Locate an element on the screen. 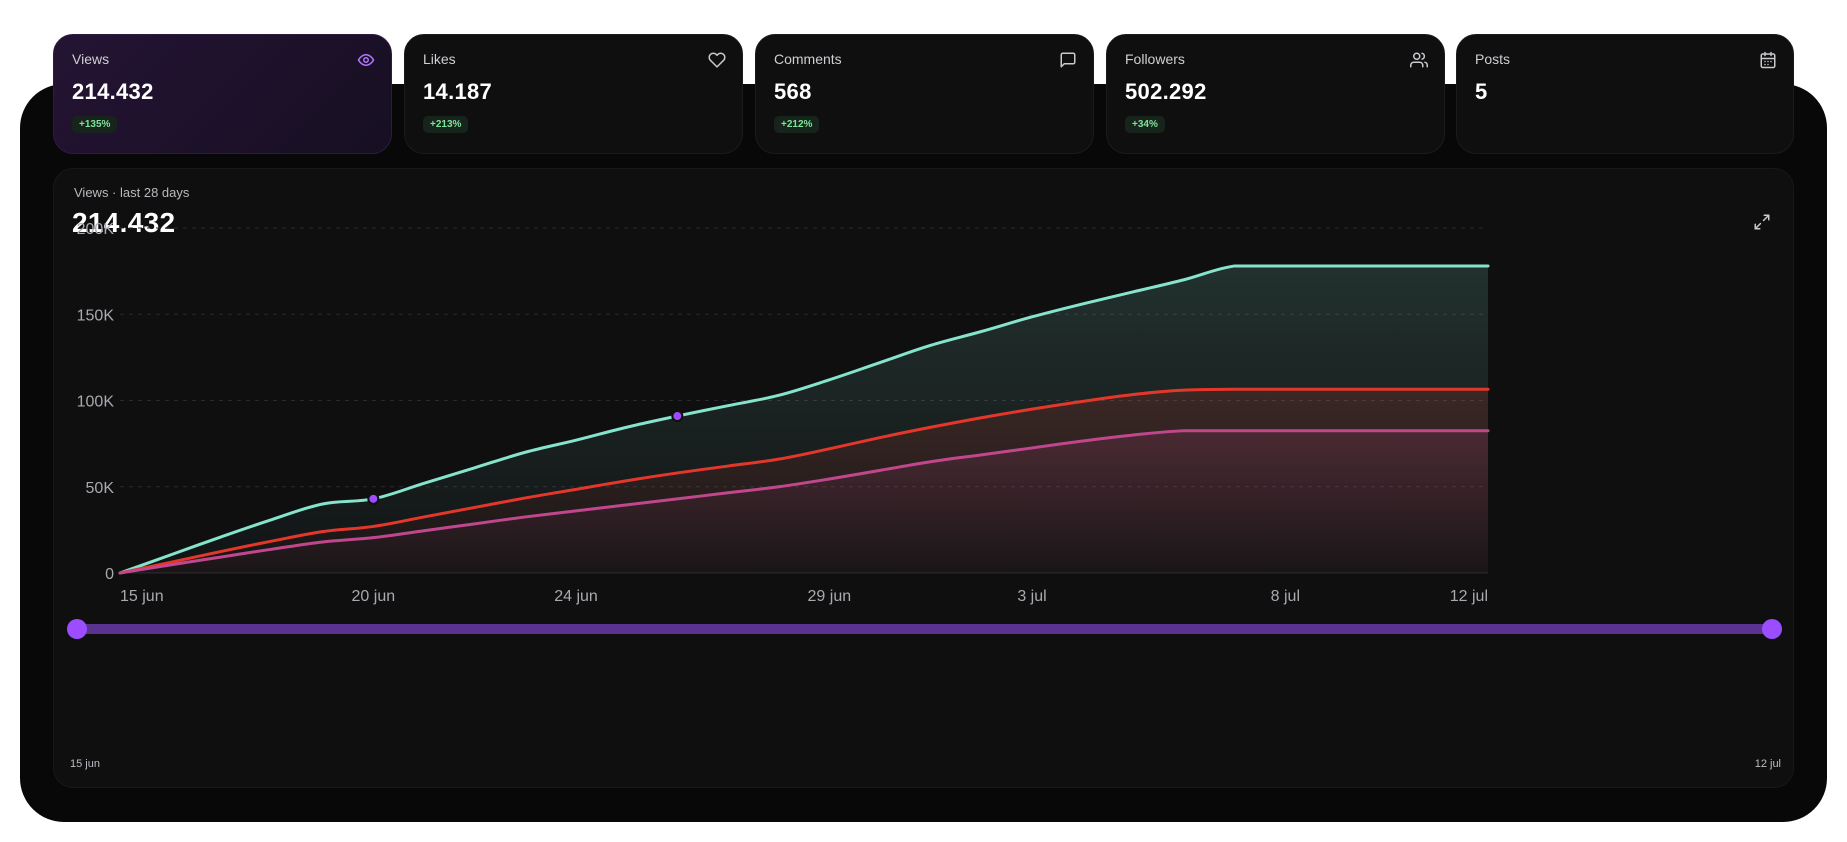 The image size is (1847, 842). x-tick-label: 20 jun is located at coordinates (374, 596).